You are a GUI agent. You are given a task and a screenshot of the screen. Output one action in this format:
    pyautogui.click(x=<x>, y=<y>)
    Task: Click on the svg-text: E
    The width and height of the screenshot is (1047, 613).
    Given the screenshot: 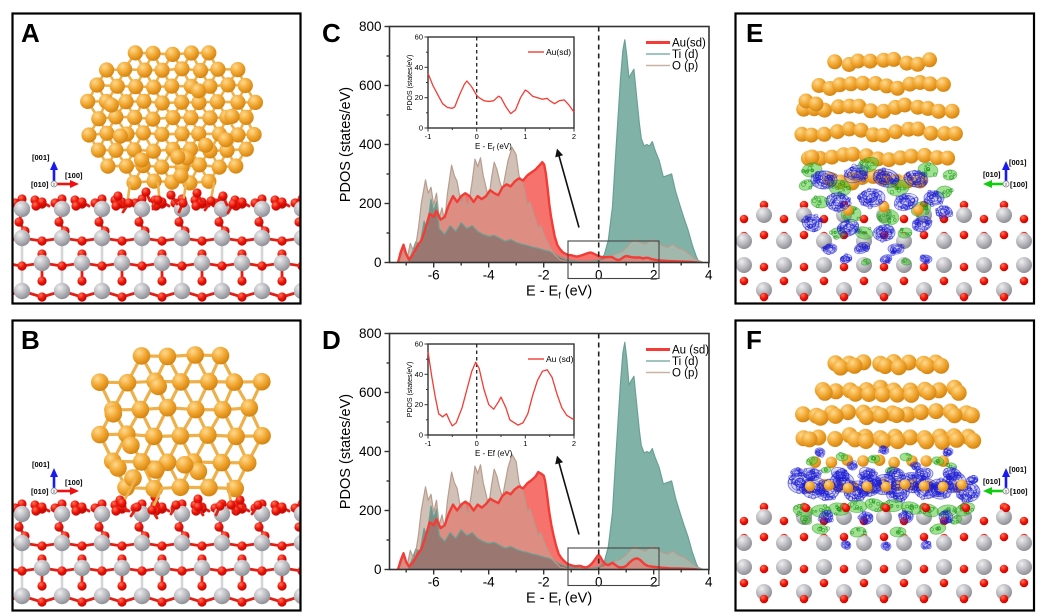 What is the action you would take?
    pyautogui.click(x=754, y=33)
    